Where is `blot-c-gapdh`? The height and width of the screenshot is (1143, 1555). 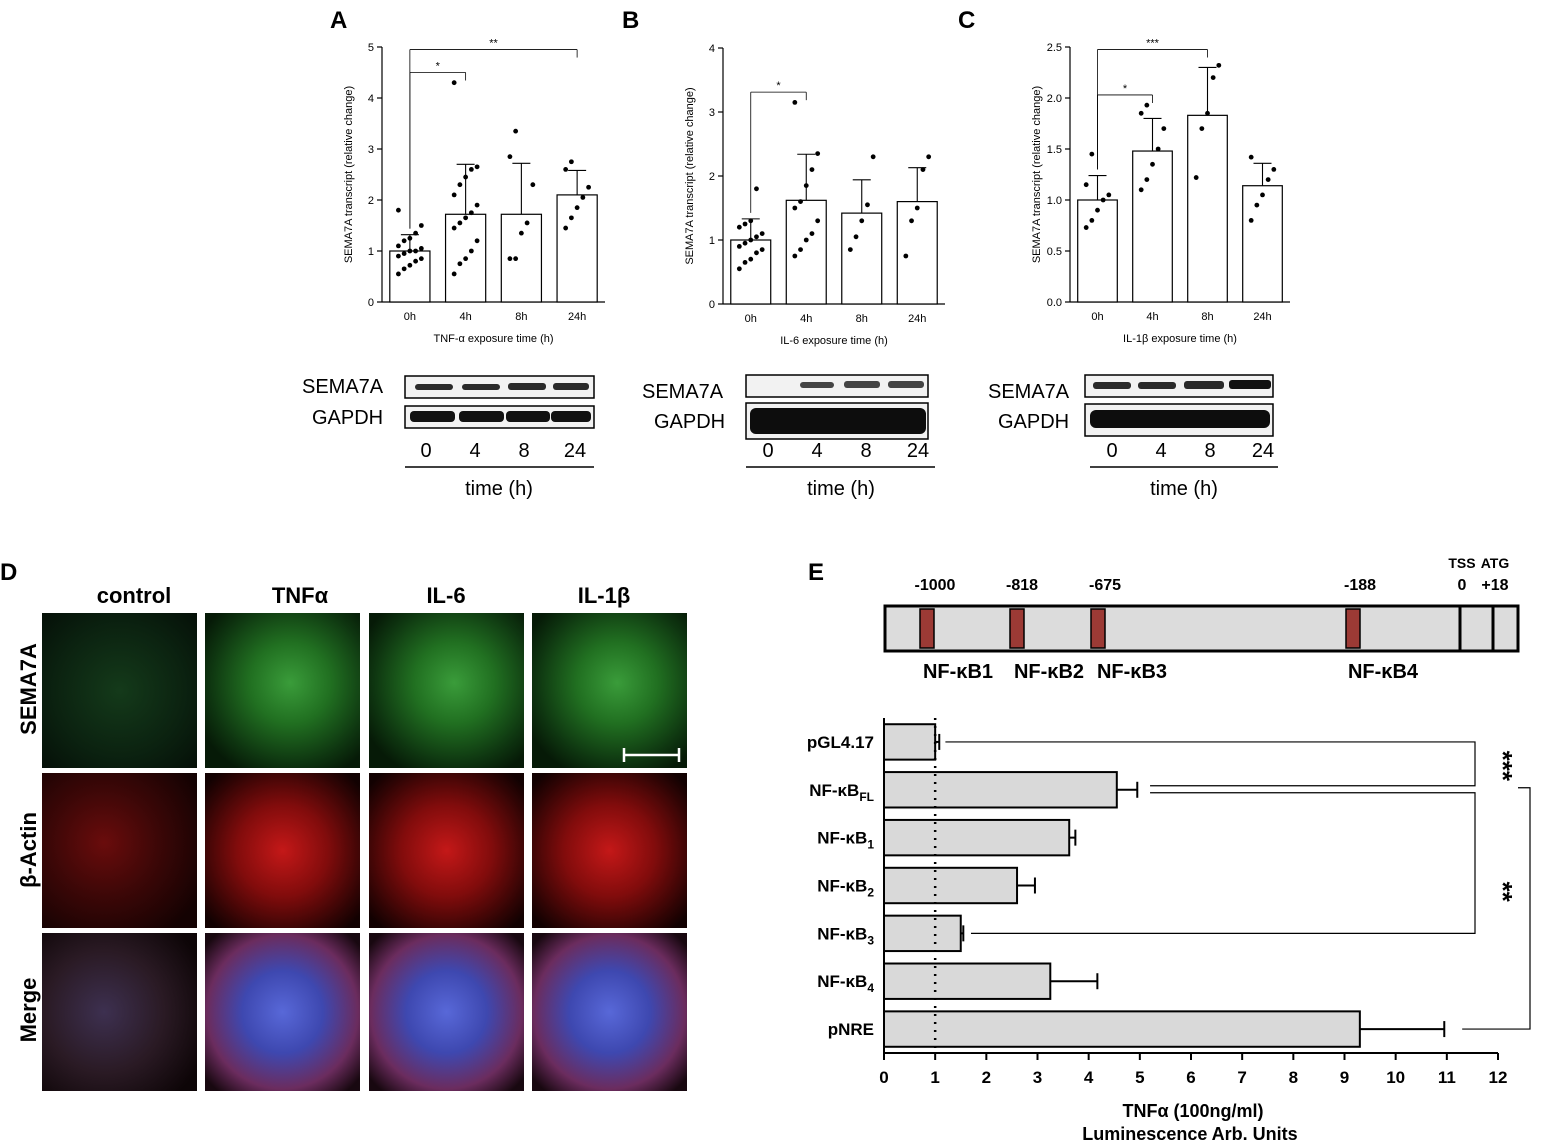
blot-c-gapdh is located at coordinates (1179, 420).